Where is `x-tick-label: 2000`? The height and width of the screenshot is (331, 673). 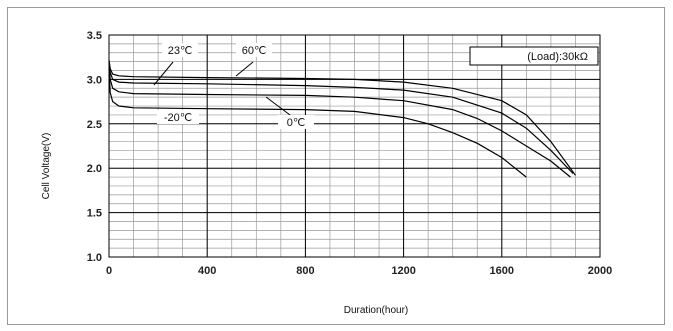 x-tick-label: 2000 is located at coordinates (600, 271).